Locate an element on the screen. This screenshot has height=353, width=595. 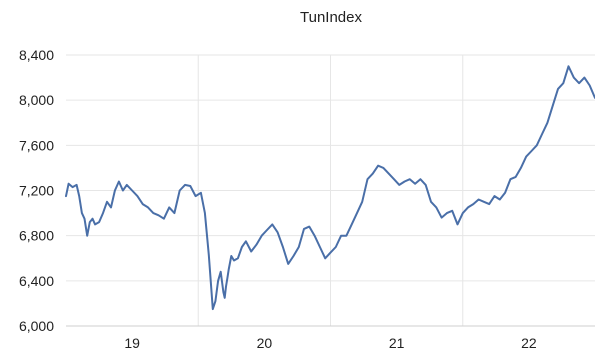
y-tick-label: 6,000 is located at coordinates (36, 326).